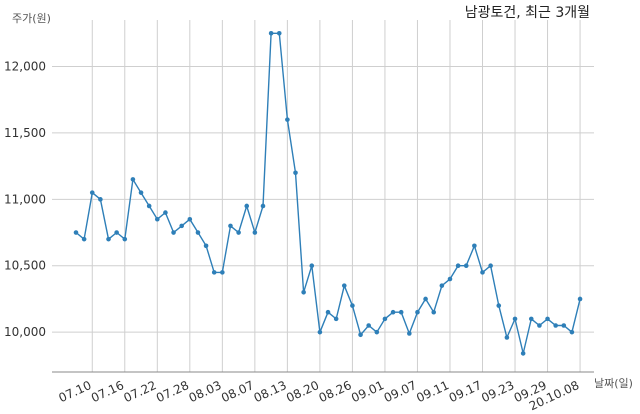  What do you see at coordinates (465, 391) in the screenshot?
I see `x-tick-label: 09.17` at bounding box center [465, 391].